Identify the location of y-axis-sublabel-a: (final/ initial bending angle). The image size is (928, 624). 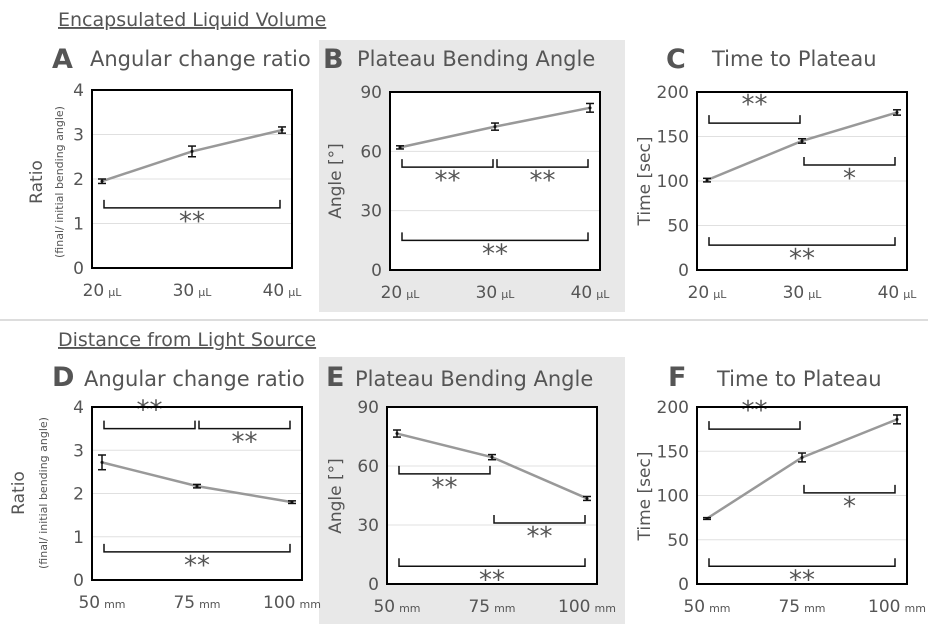
(59, 182).